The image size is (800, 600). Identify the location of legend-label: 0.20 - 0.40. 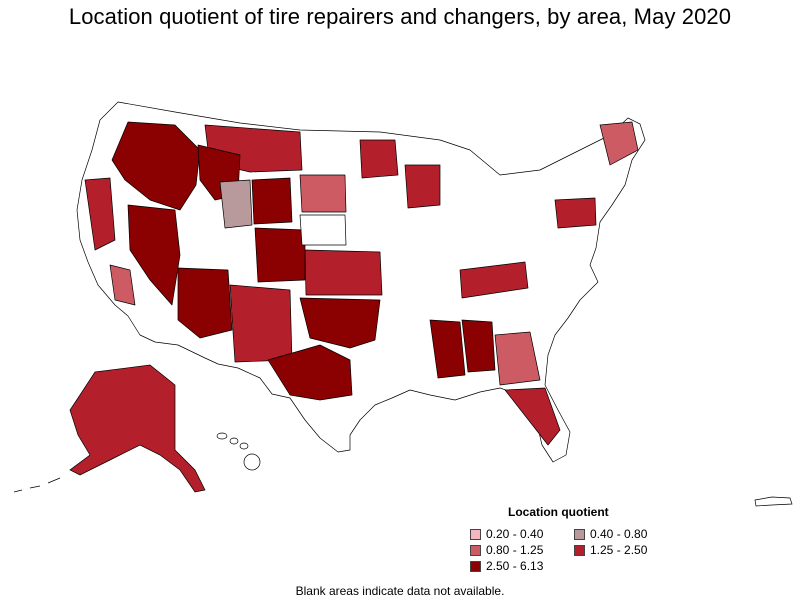
(515, 534).